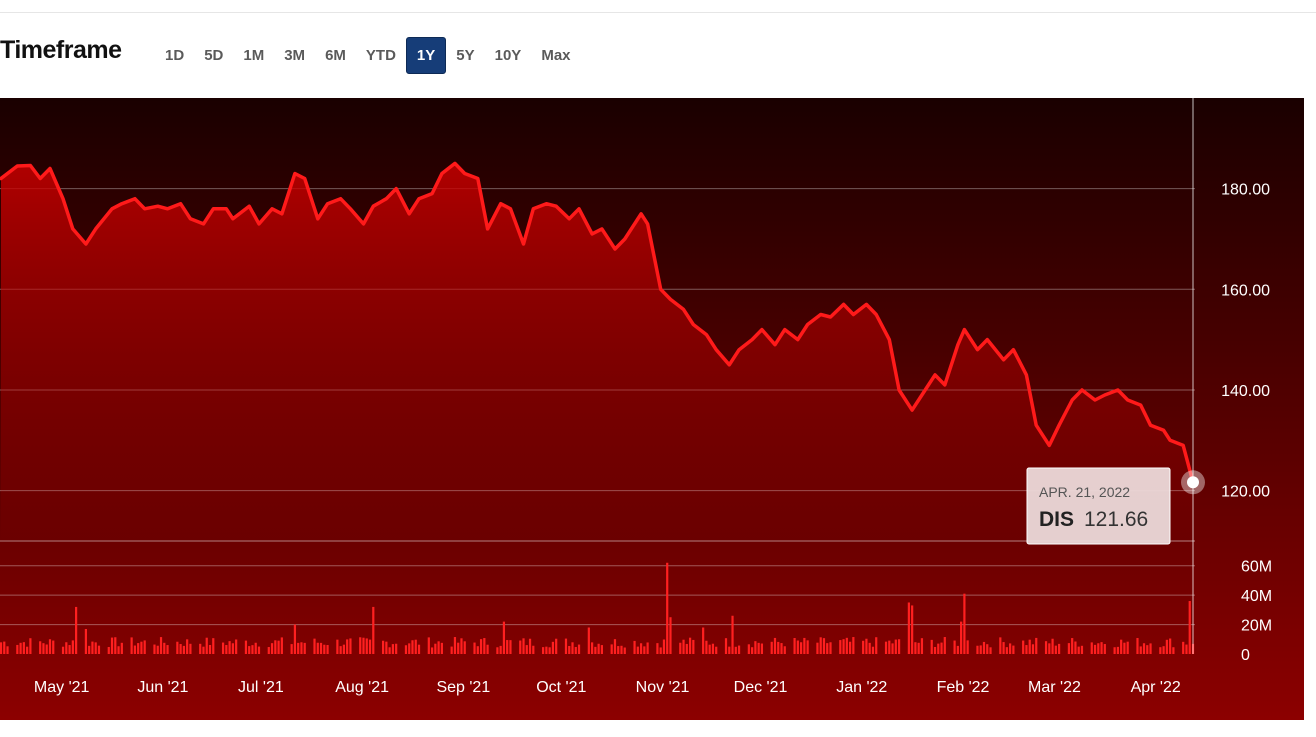 This screenshot has width=1316, height=737. I want to click on x-tick-label: Mar '22, so click(1054, 687).